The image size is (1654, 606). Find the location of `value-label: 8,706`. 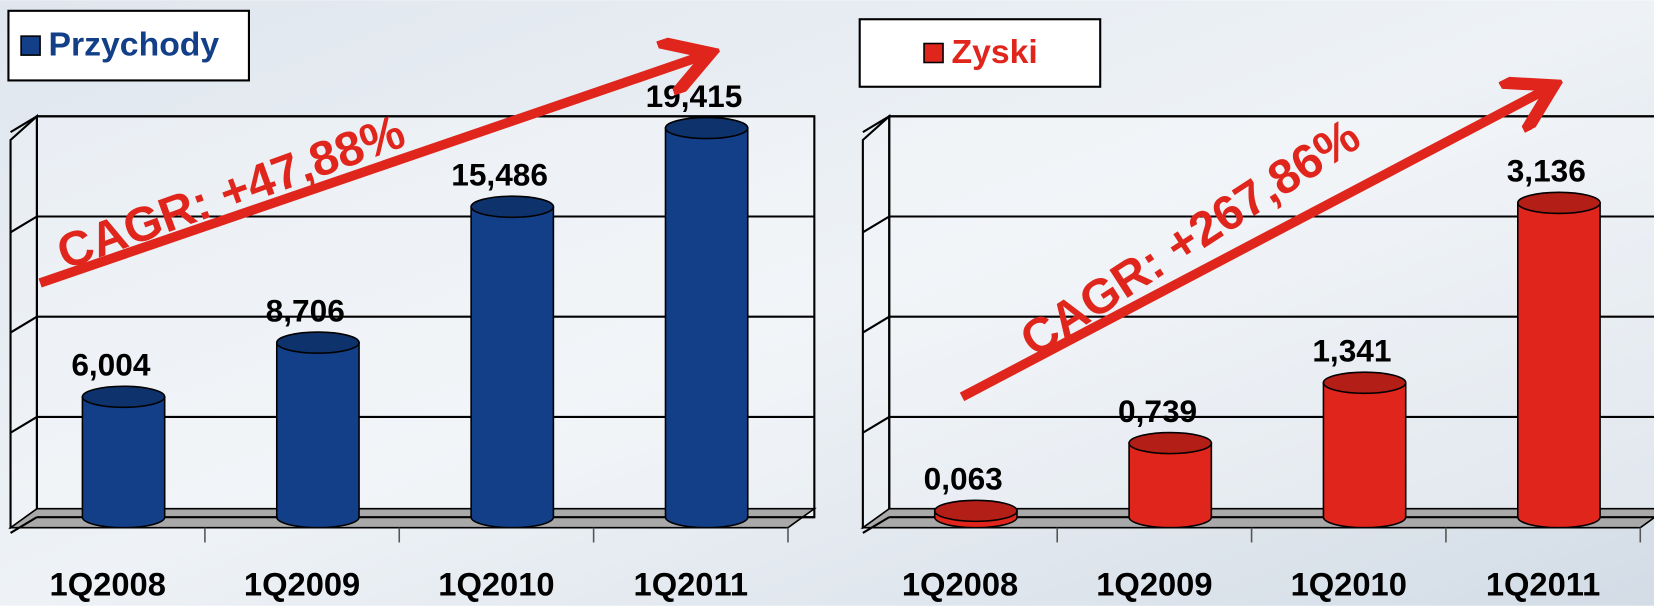

value-label: 8,706 is located at coordinates (305, 310).